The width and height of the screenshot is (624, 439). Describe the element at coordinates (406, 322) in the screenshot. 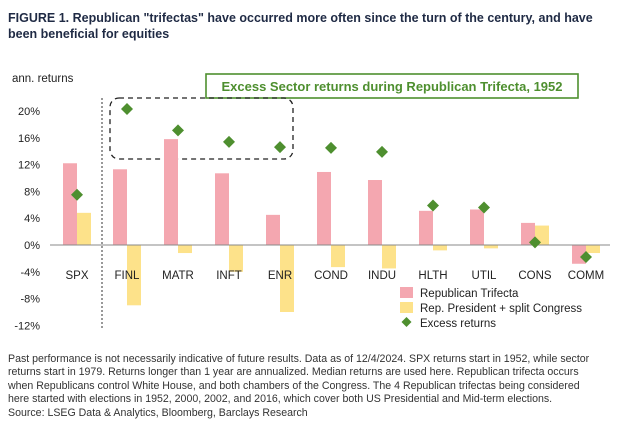

I see `legend-marker` at that location.